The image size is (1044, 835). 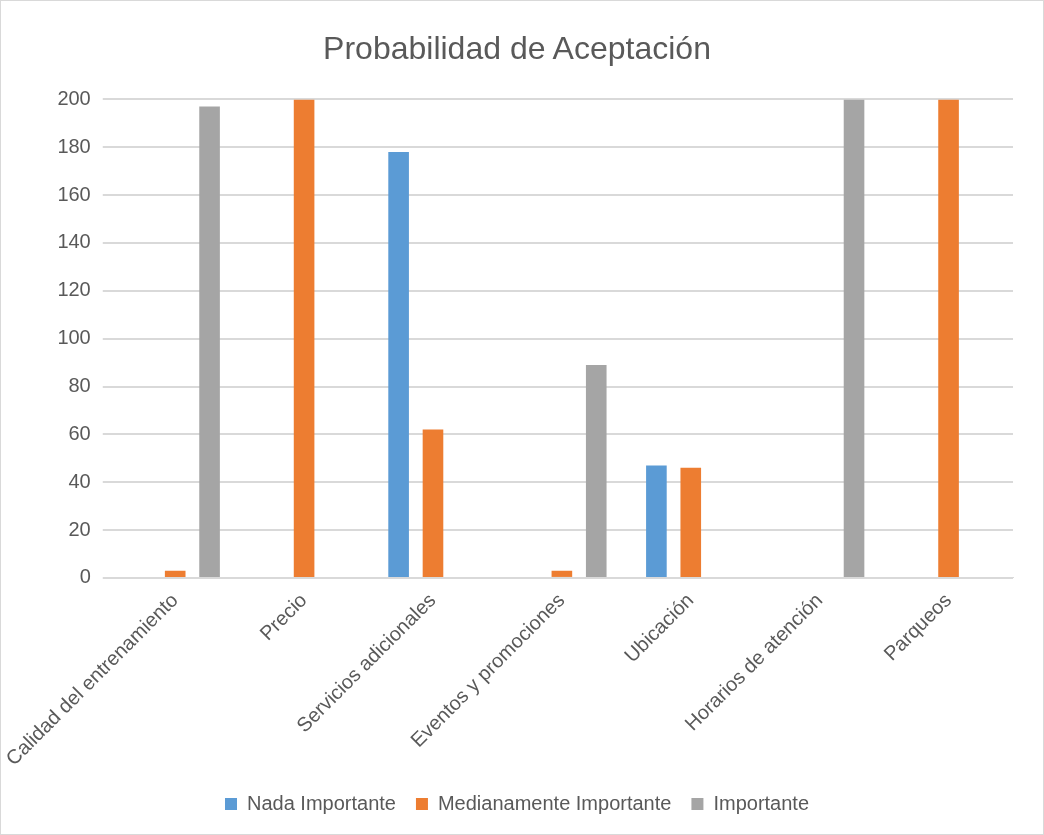 What do you see at coordinates (74, 337) in the screenshot?
I see `y-tick-label: 100` at bounding box center [74, 337].